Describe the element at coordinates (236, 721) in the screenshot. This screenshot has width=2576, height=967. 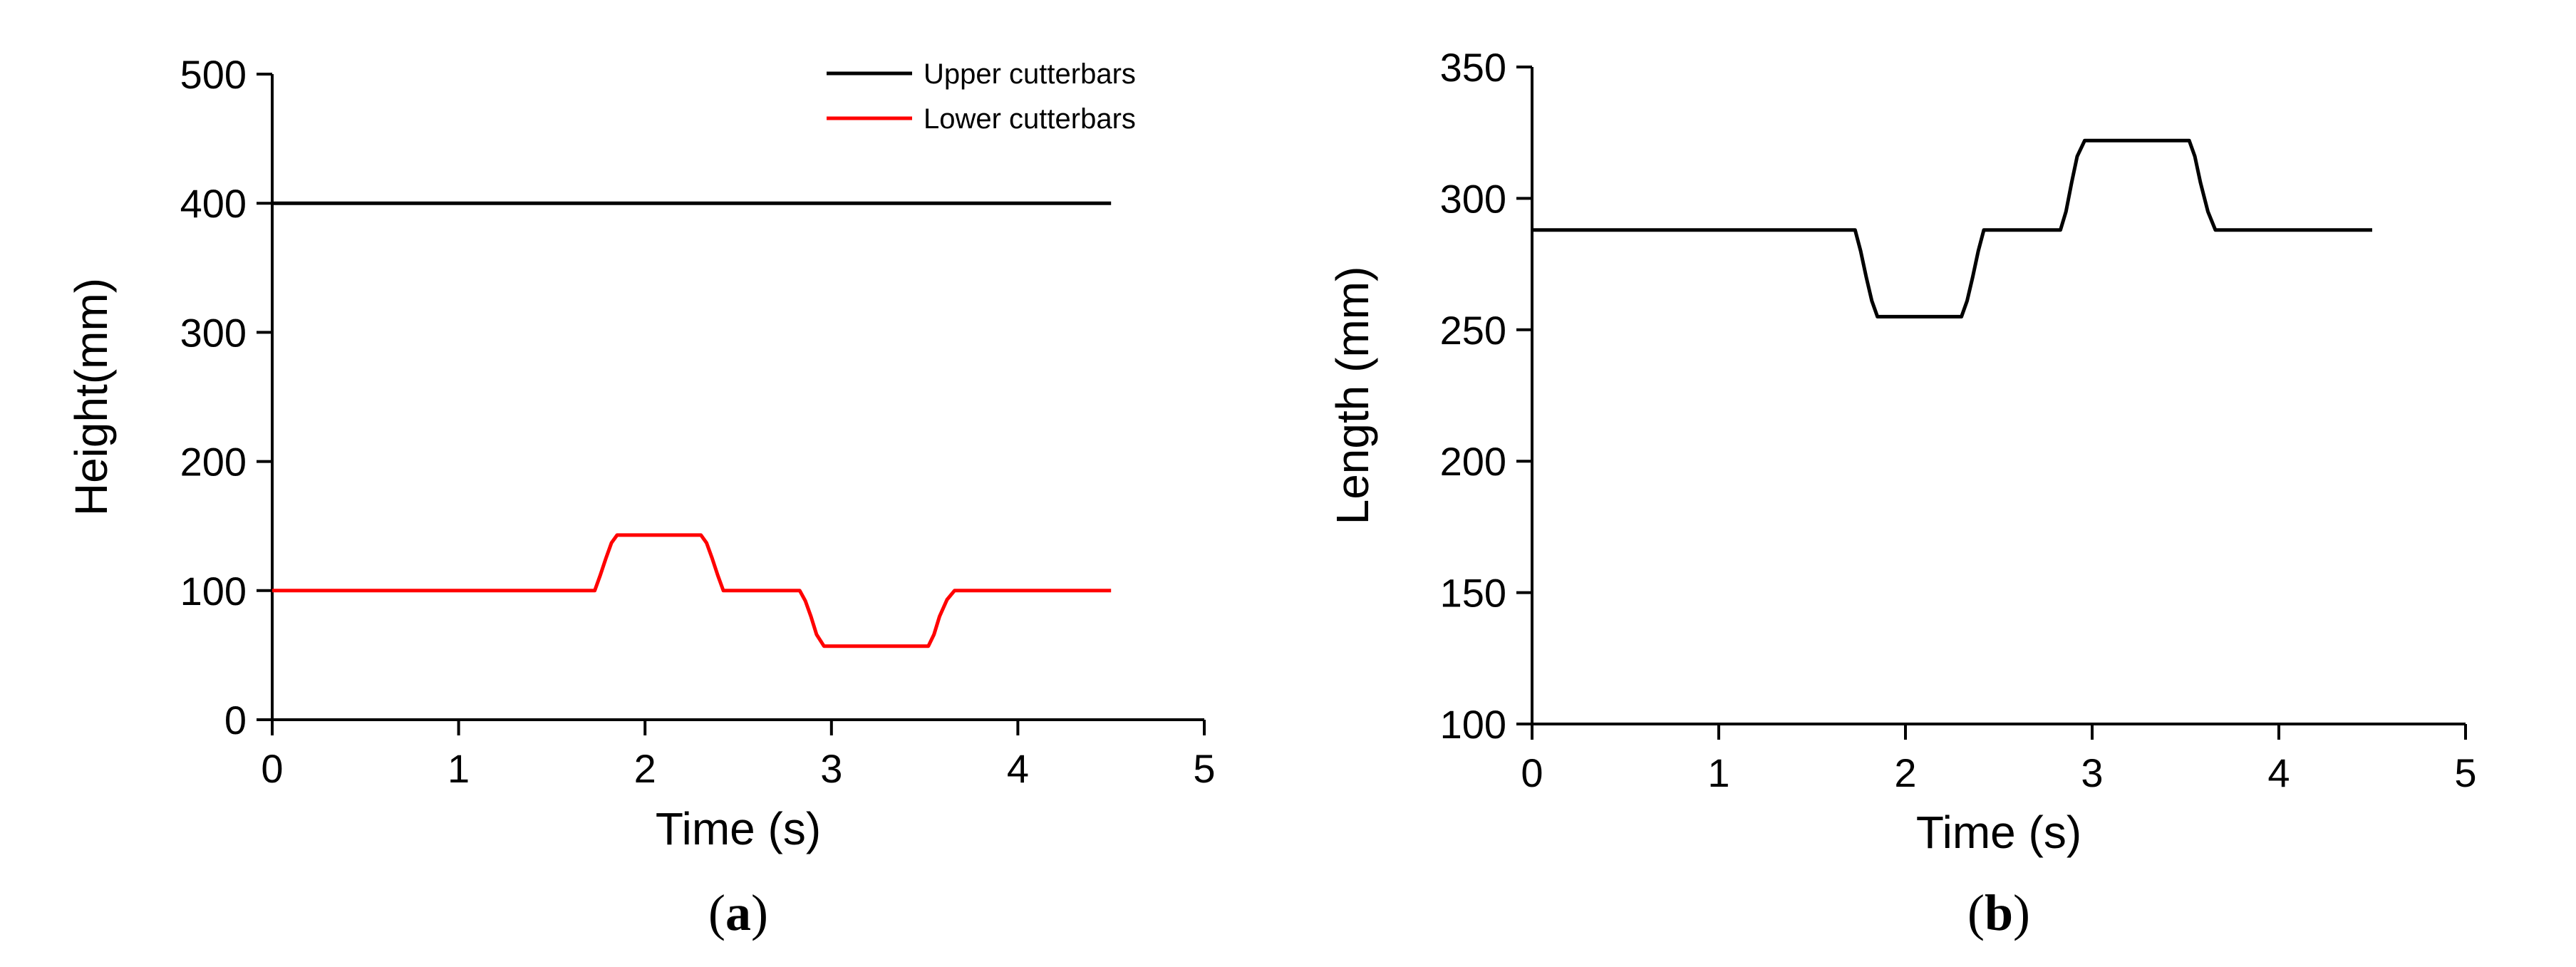
I see `y-tick-label: 0` at that location.